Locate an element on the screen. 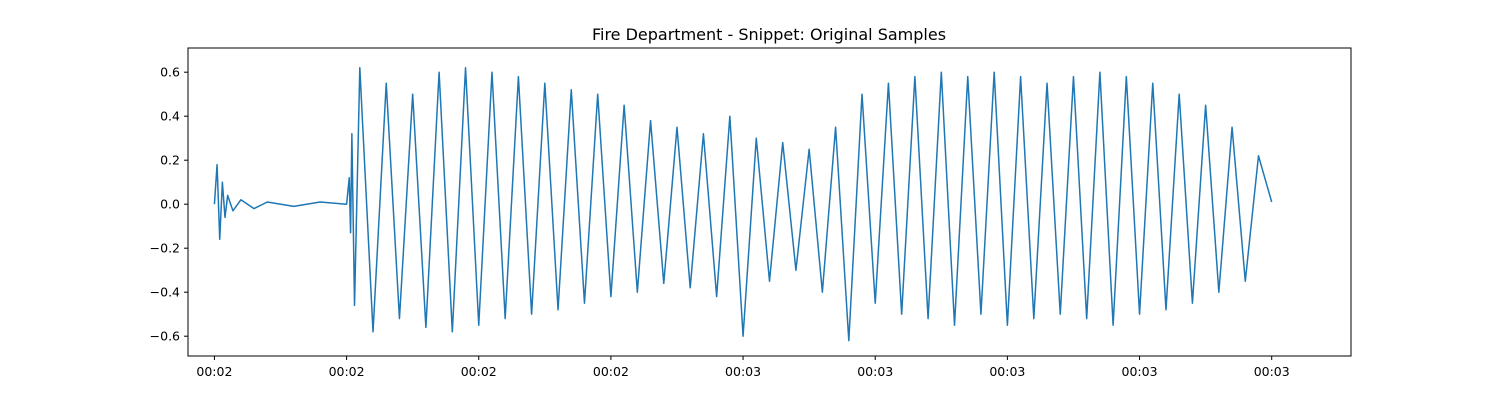 This screenshot has height=400, width=1500. y-axis: 0.6 0.4 0.2 0.0 −0.2 −0.4 −0.6 is located at coordinates (169, 204).